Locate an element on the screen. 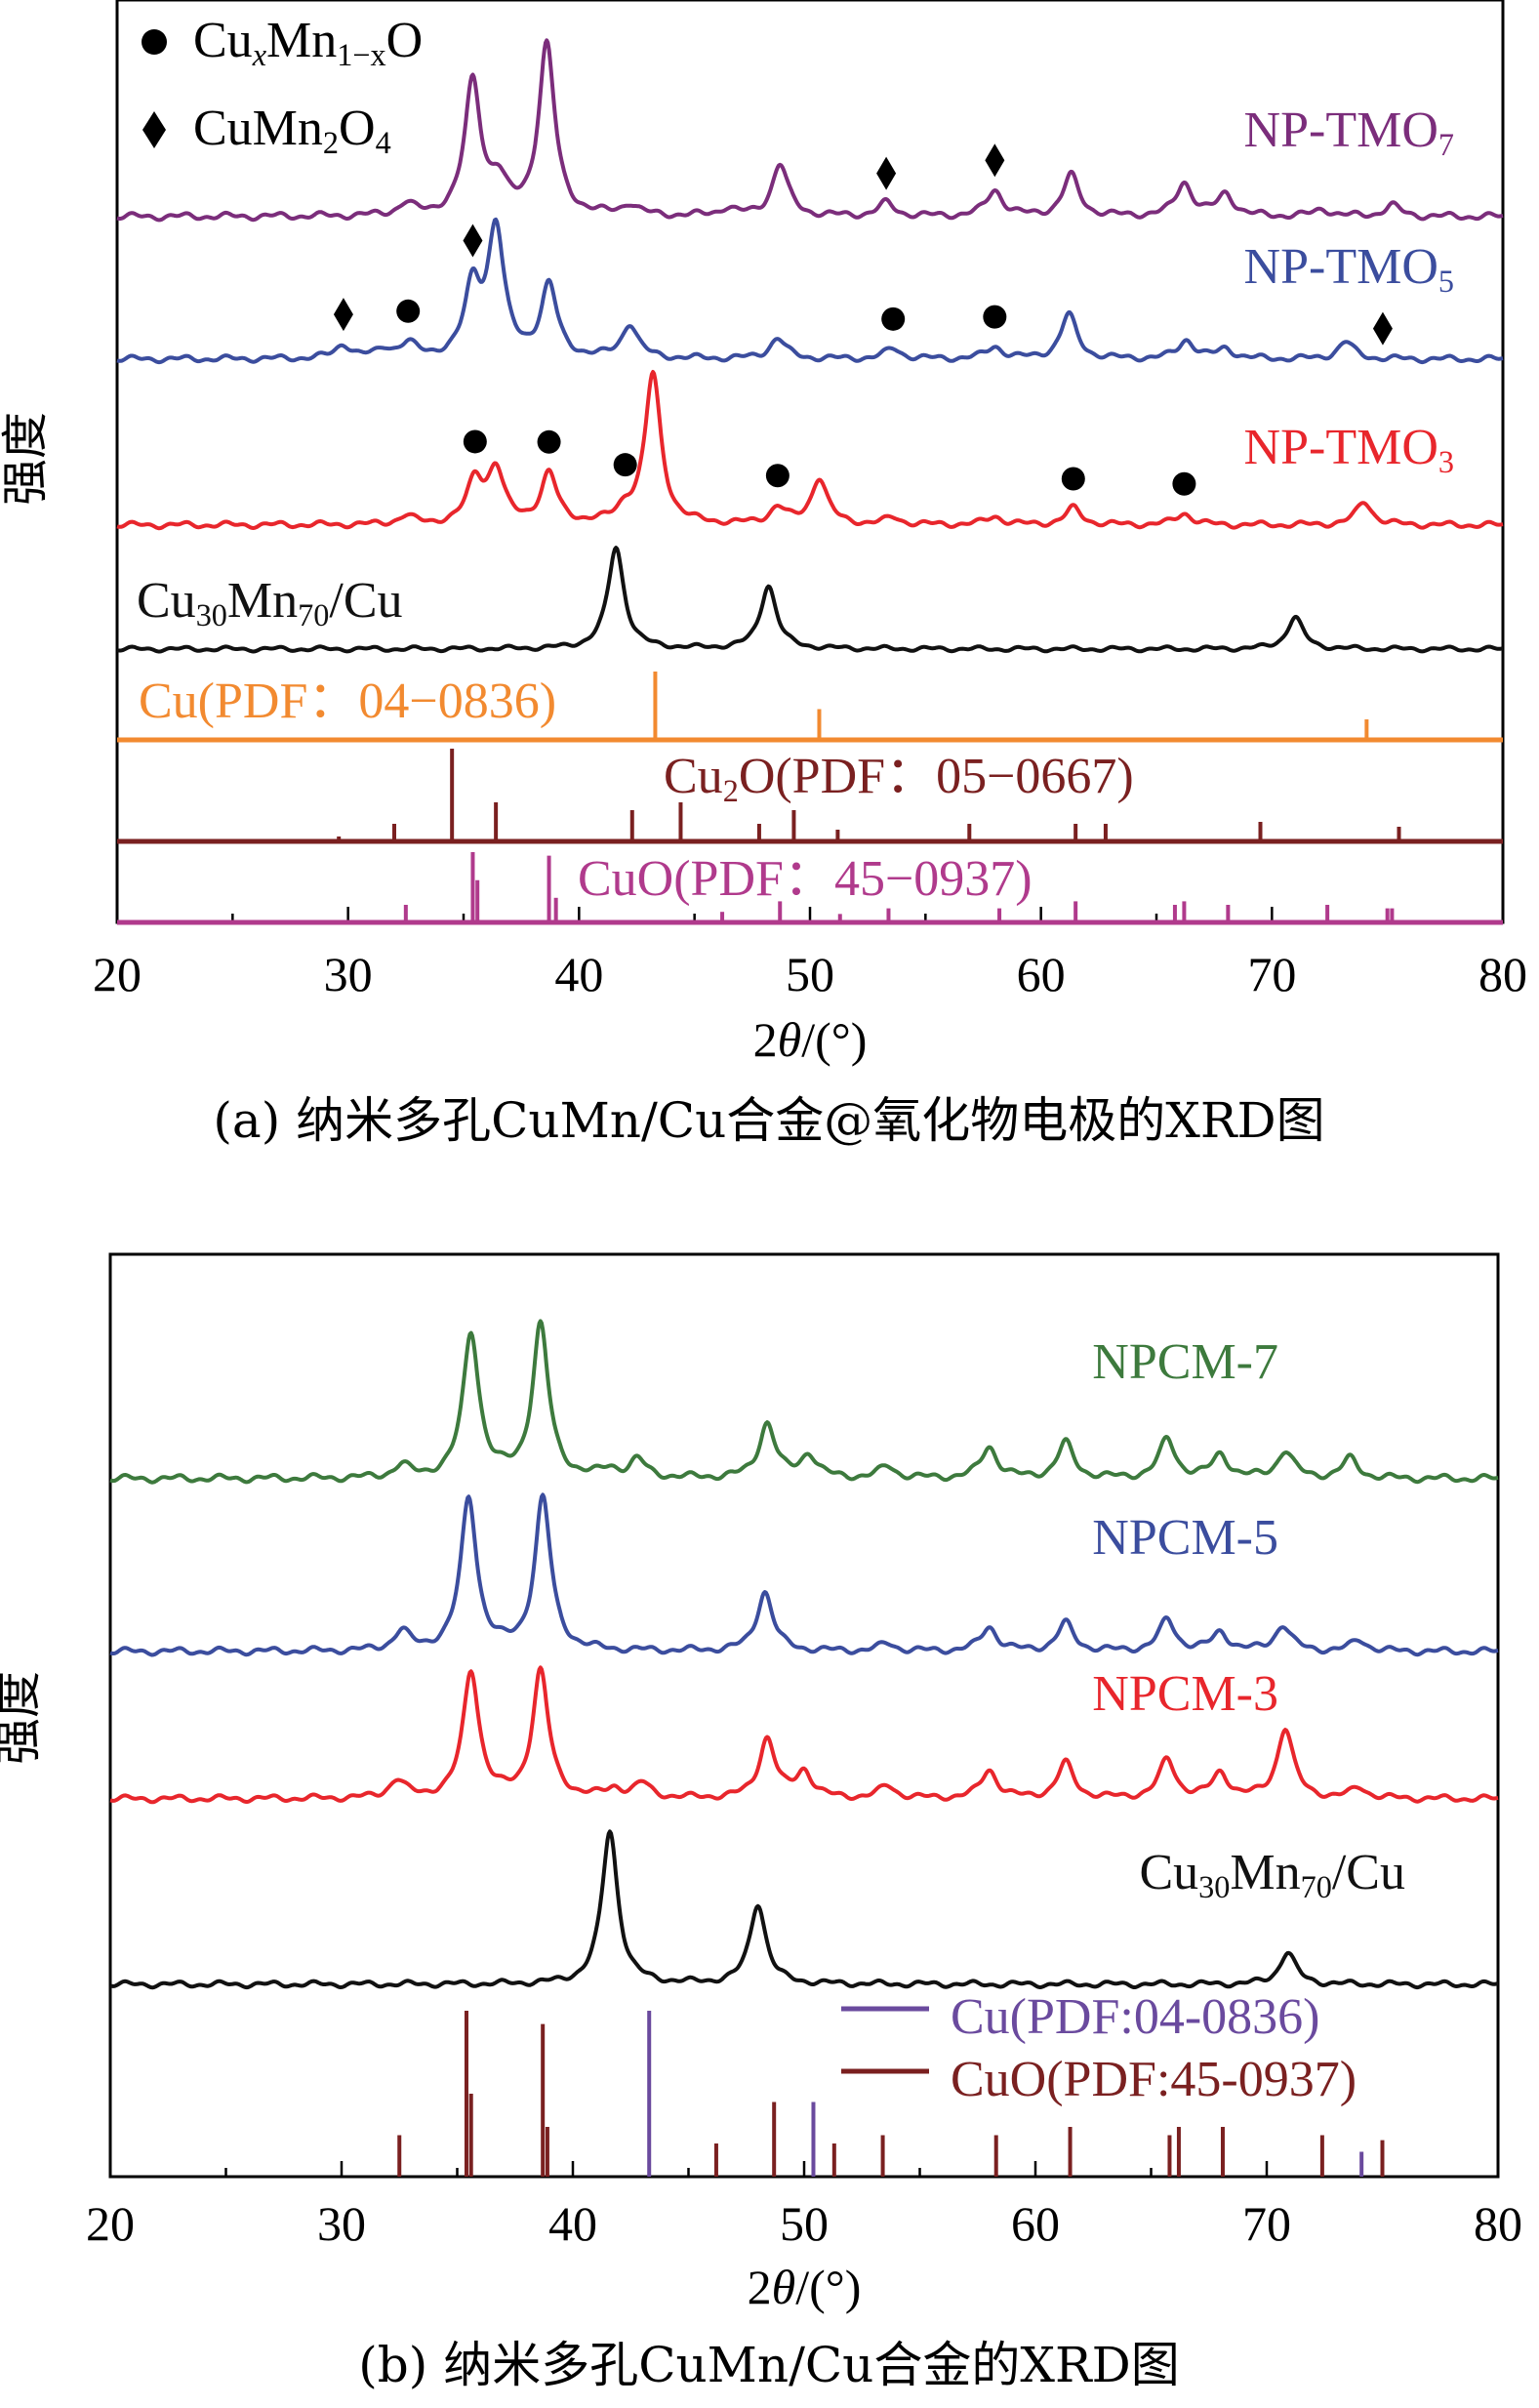 The image size is (1539, 2408). figure-caption: (a) 纳米多孔CuMn/Cu合金@氧化物电极的XRD图 is located at coordinates (769, 1120).